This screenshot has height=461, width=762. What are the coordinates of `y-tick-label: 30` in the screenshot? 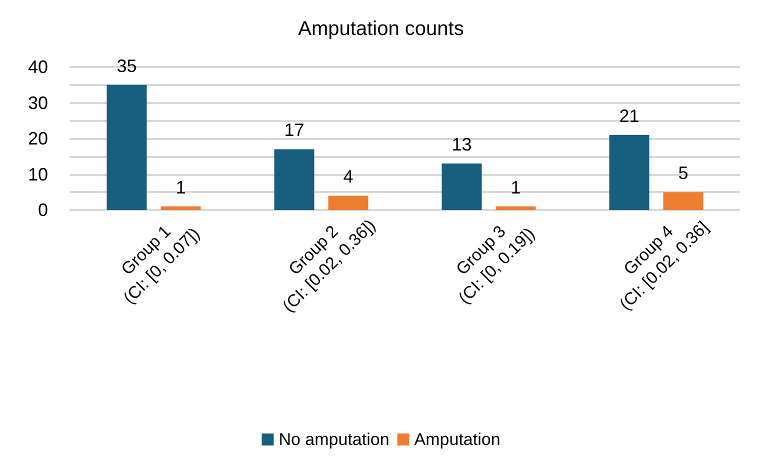 It's located at (38, 102).